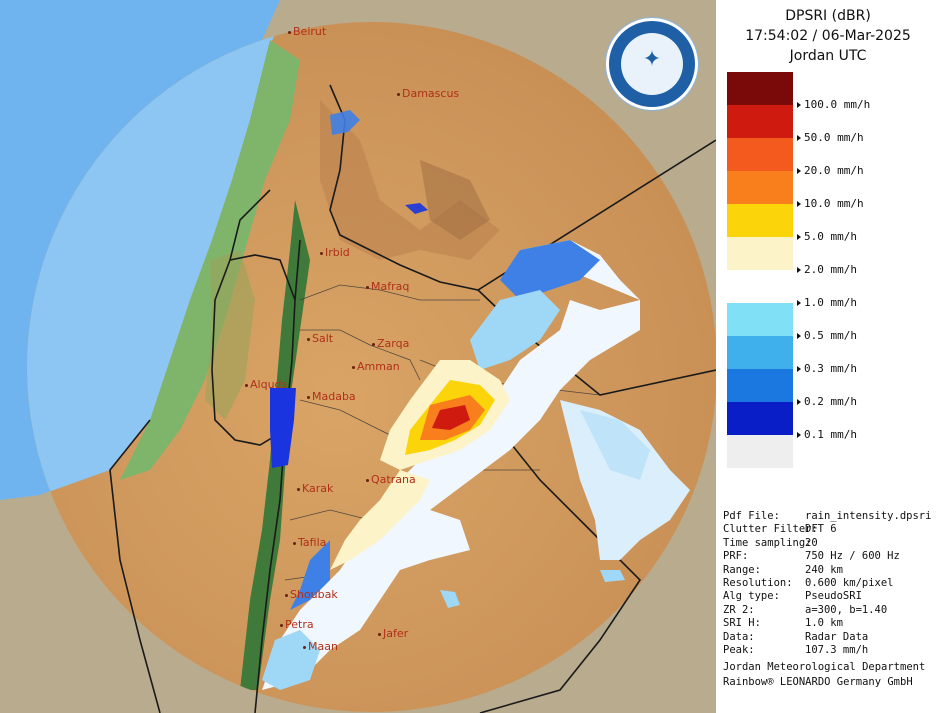 The image size is (940, 713). Describe the element at coordinates (830, 269) in the screenshot. I see `scale-label: 2.0 mm/h` at that location.